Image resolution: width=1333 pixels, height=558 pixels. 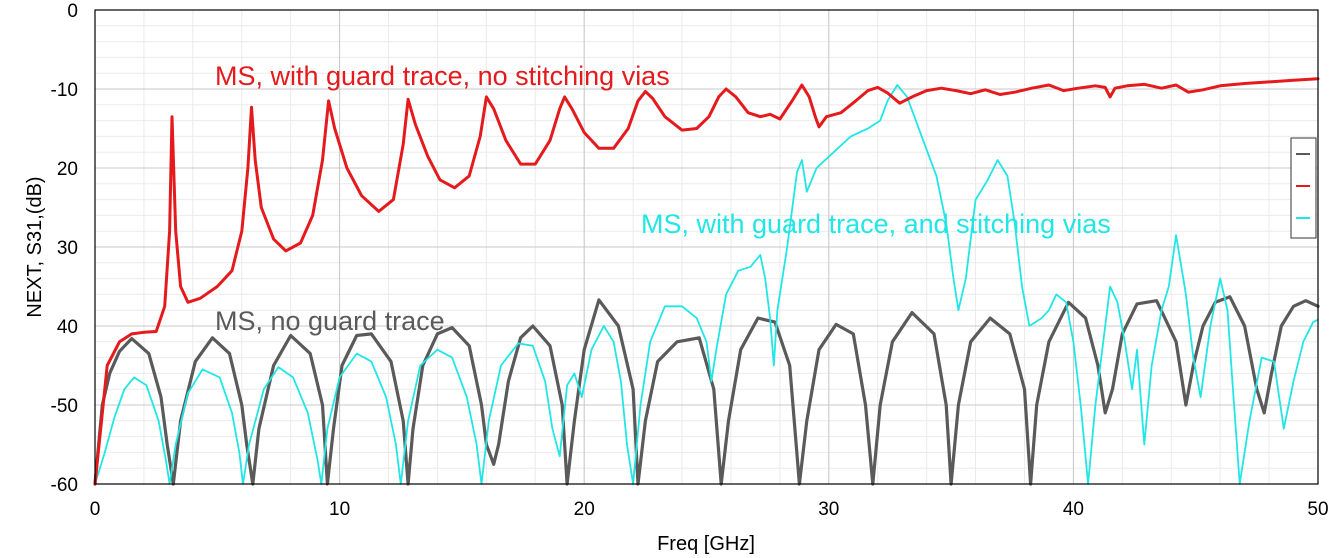 I want to click on x-tick-label: 10, so click(x=339, y=509).